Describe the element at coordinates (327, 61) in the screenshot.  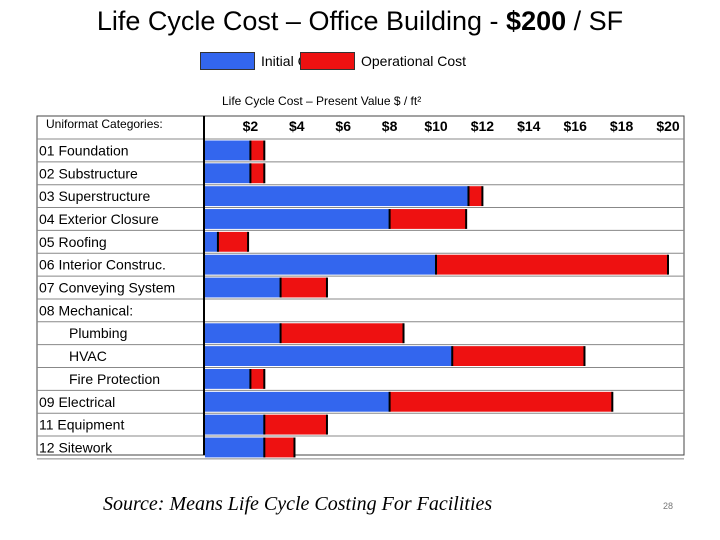
I see `legend-swatch-operational` at that location.